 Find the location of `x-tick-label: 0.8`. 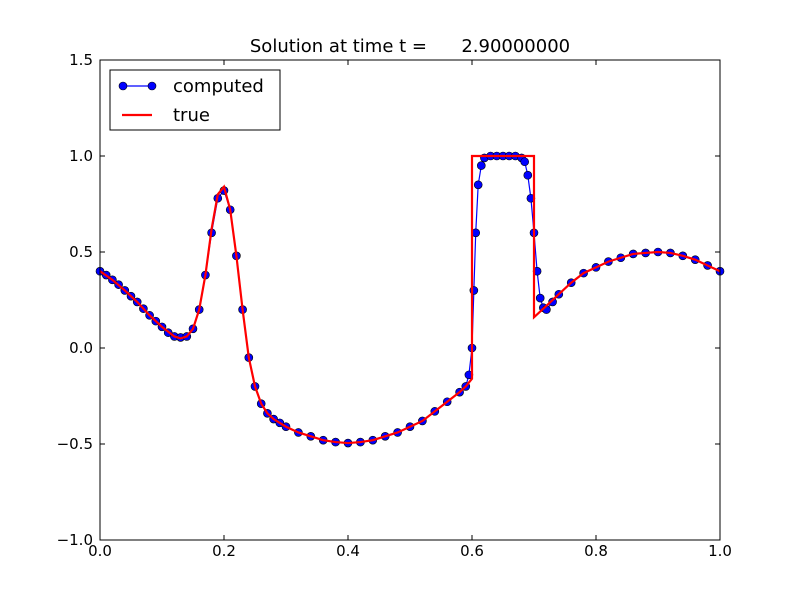

x-tick-label: 0.8 is located at coordinates (596, 551).